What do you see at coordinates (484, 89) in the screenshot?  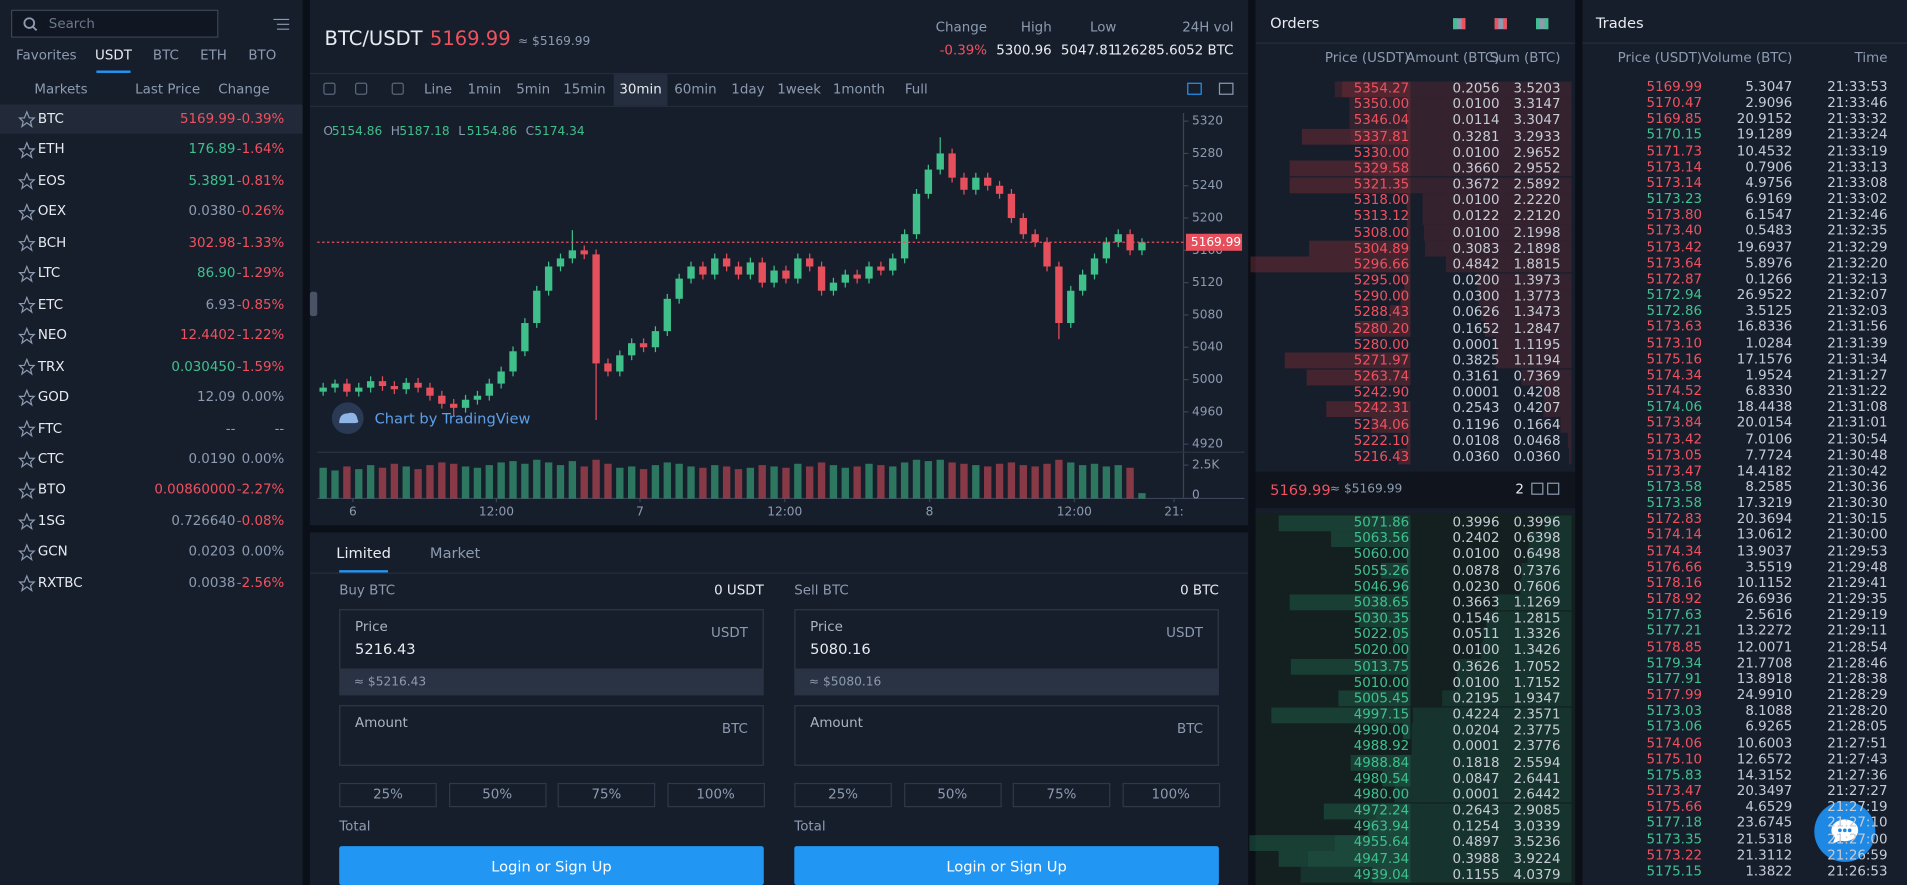 I see `interval-button: 1min` at bounding box center [484, 89].